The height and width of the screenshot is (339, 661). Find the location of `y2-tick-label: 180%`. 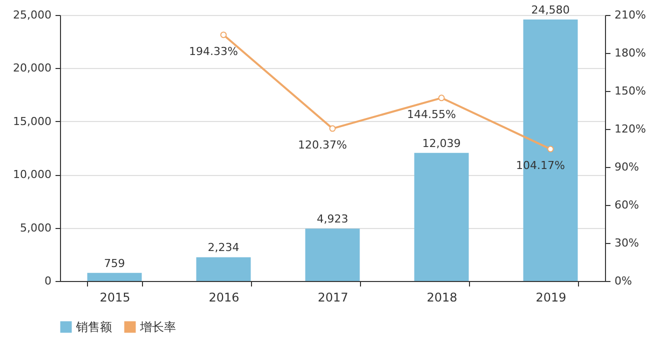

y2-tick-label: 180% is located at coordinates (630, 53).